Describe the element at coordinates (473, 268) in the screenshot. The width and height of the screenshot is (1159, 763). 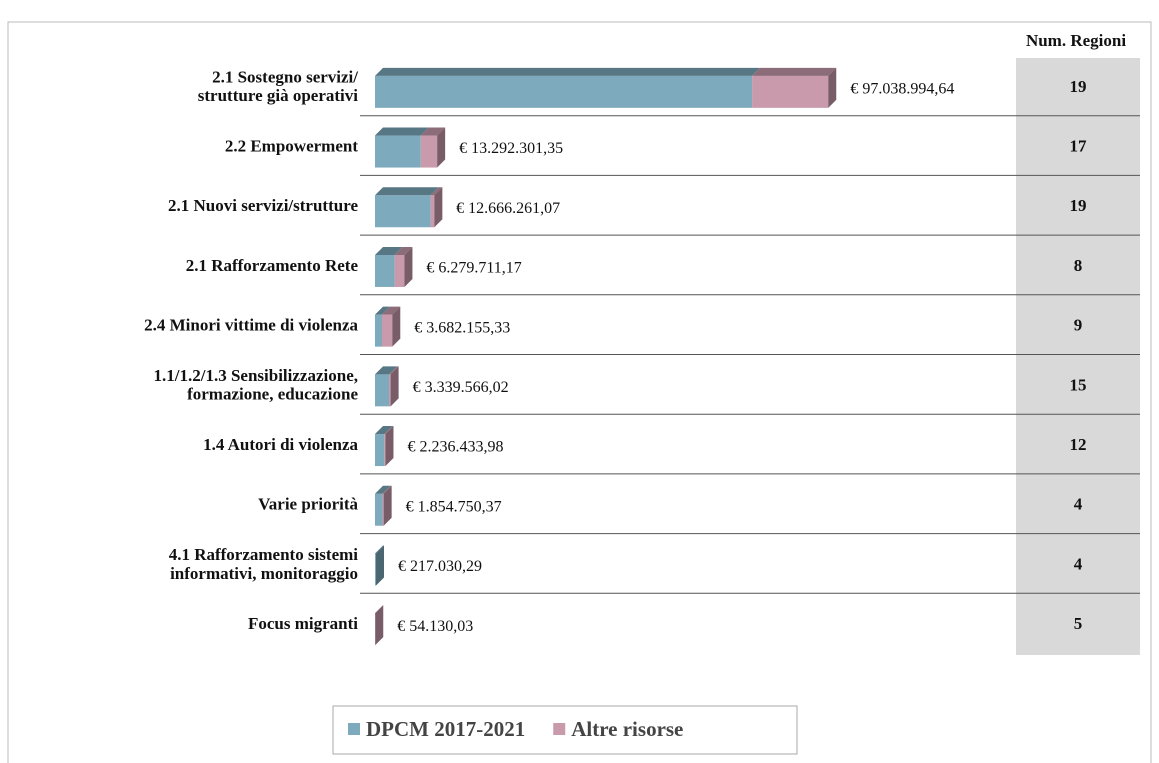
I see `total-label: € 6.279.711,17` at that location.